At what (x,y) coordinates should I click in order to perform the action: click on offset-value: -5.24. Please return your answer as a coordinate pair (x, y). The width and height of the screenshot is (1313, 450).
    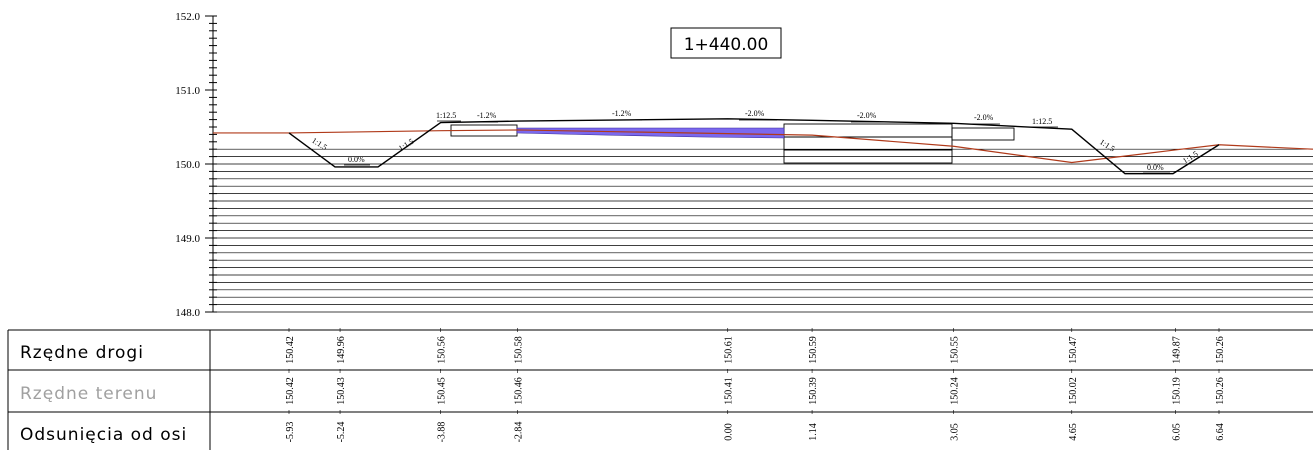
    Looking at the image, I should click on (341, 432).